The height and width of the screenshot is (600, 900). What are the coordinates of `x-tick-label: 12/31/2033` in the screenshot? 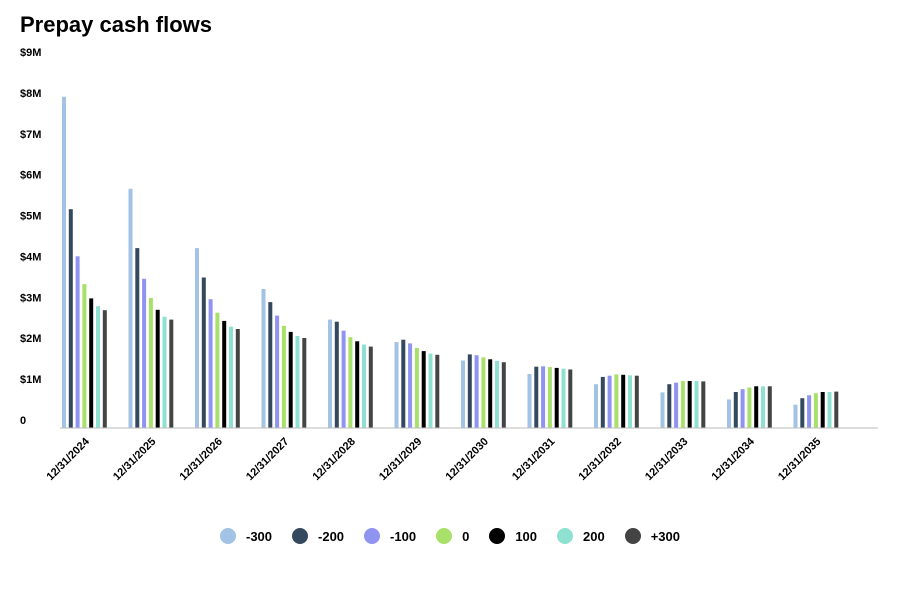 It's located at (666, 459).